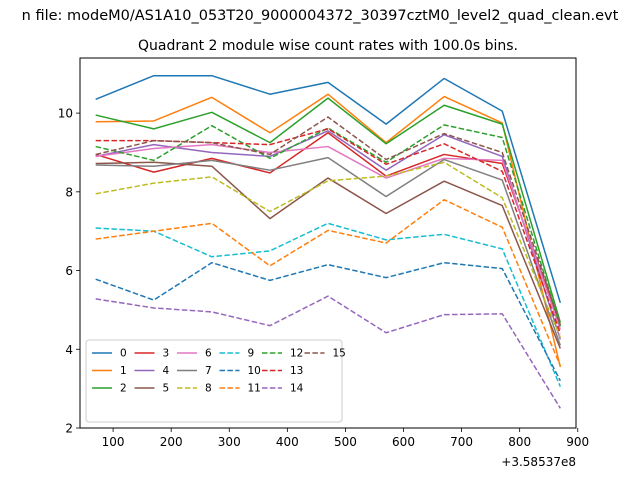  What do you see at coordinates (519, 442) in the screenshot?
I see `x-tick-label: 800` at bounding box center [519, 442].